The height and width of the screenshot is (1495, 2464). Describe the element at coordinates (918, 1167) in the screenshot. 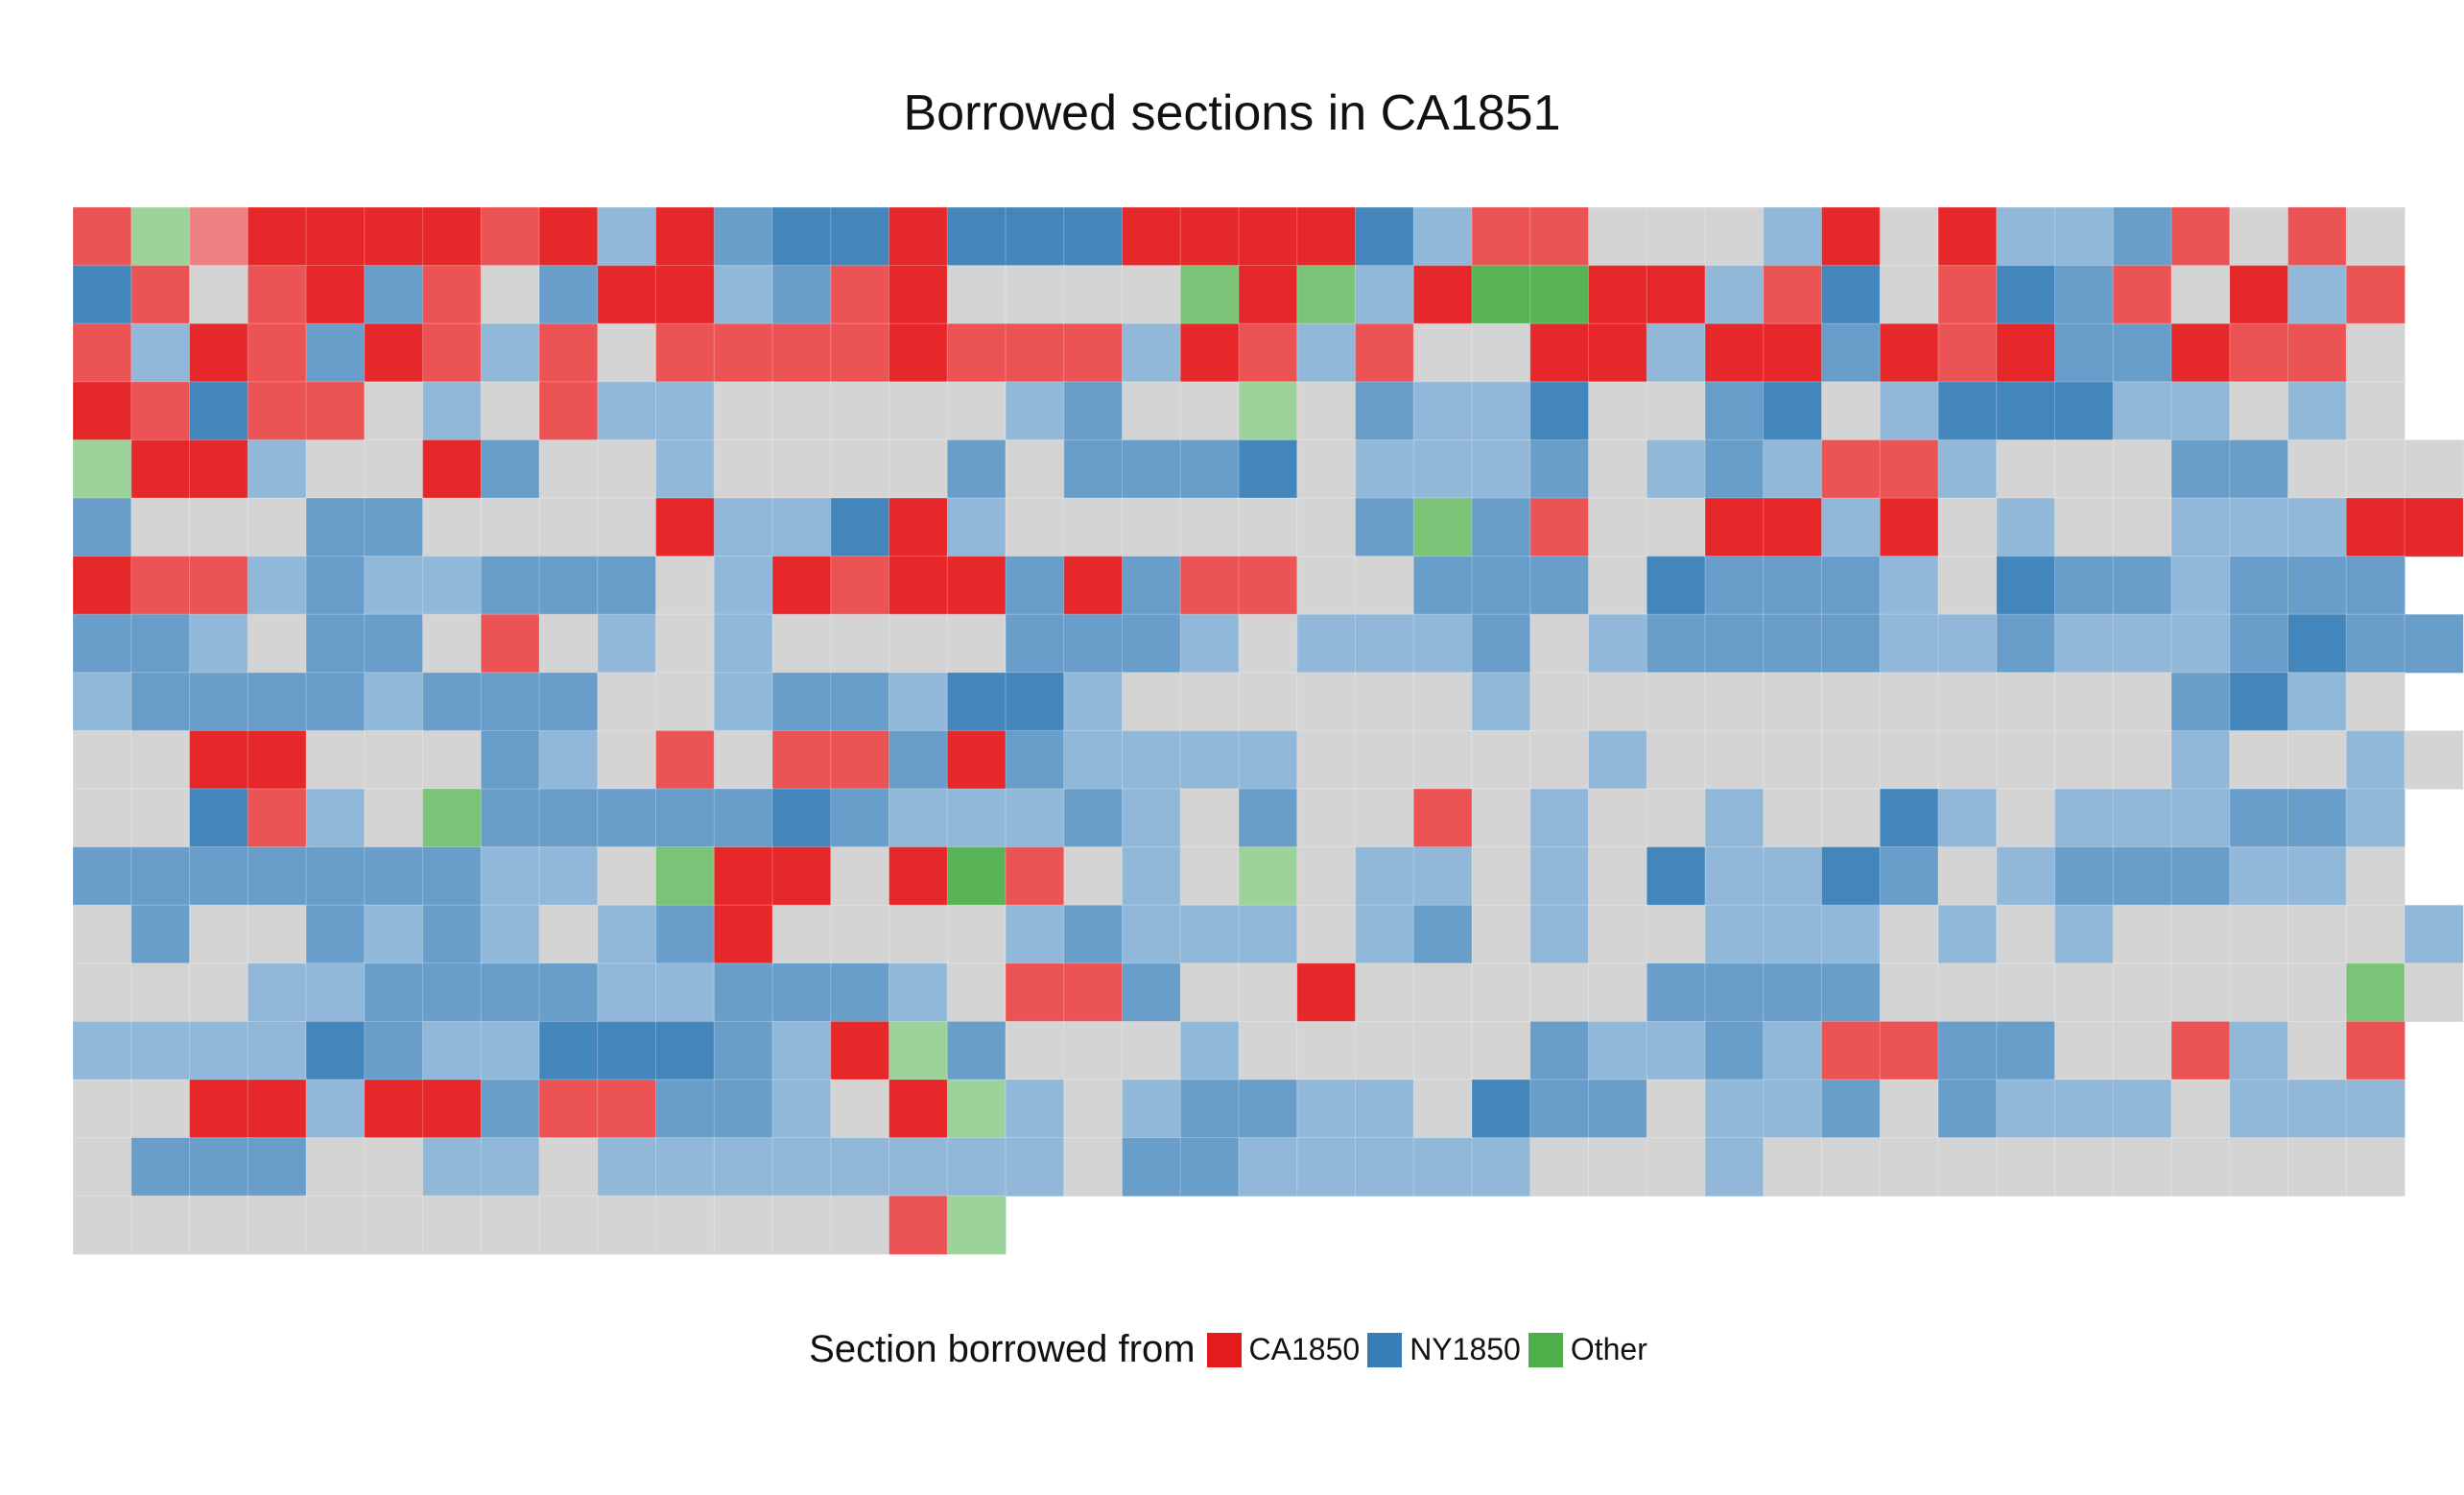

I see `heatmap-cell-r16-c14` at that location.